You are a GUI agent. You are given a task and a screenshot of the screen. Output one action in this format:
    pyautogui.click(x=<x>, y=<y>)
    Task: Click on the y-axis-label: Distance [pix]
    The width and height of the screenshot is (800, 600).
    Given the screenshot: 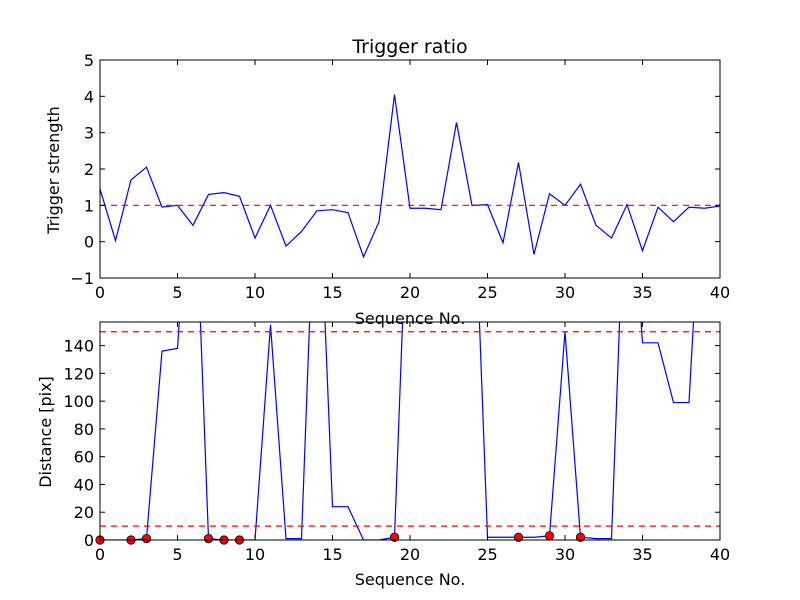 What is the action you would take?
    pyautogui.click(x=45, y=432)
    